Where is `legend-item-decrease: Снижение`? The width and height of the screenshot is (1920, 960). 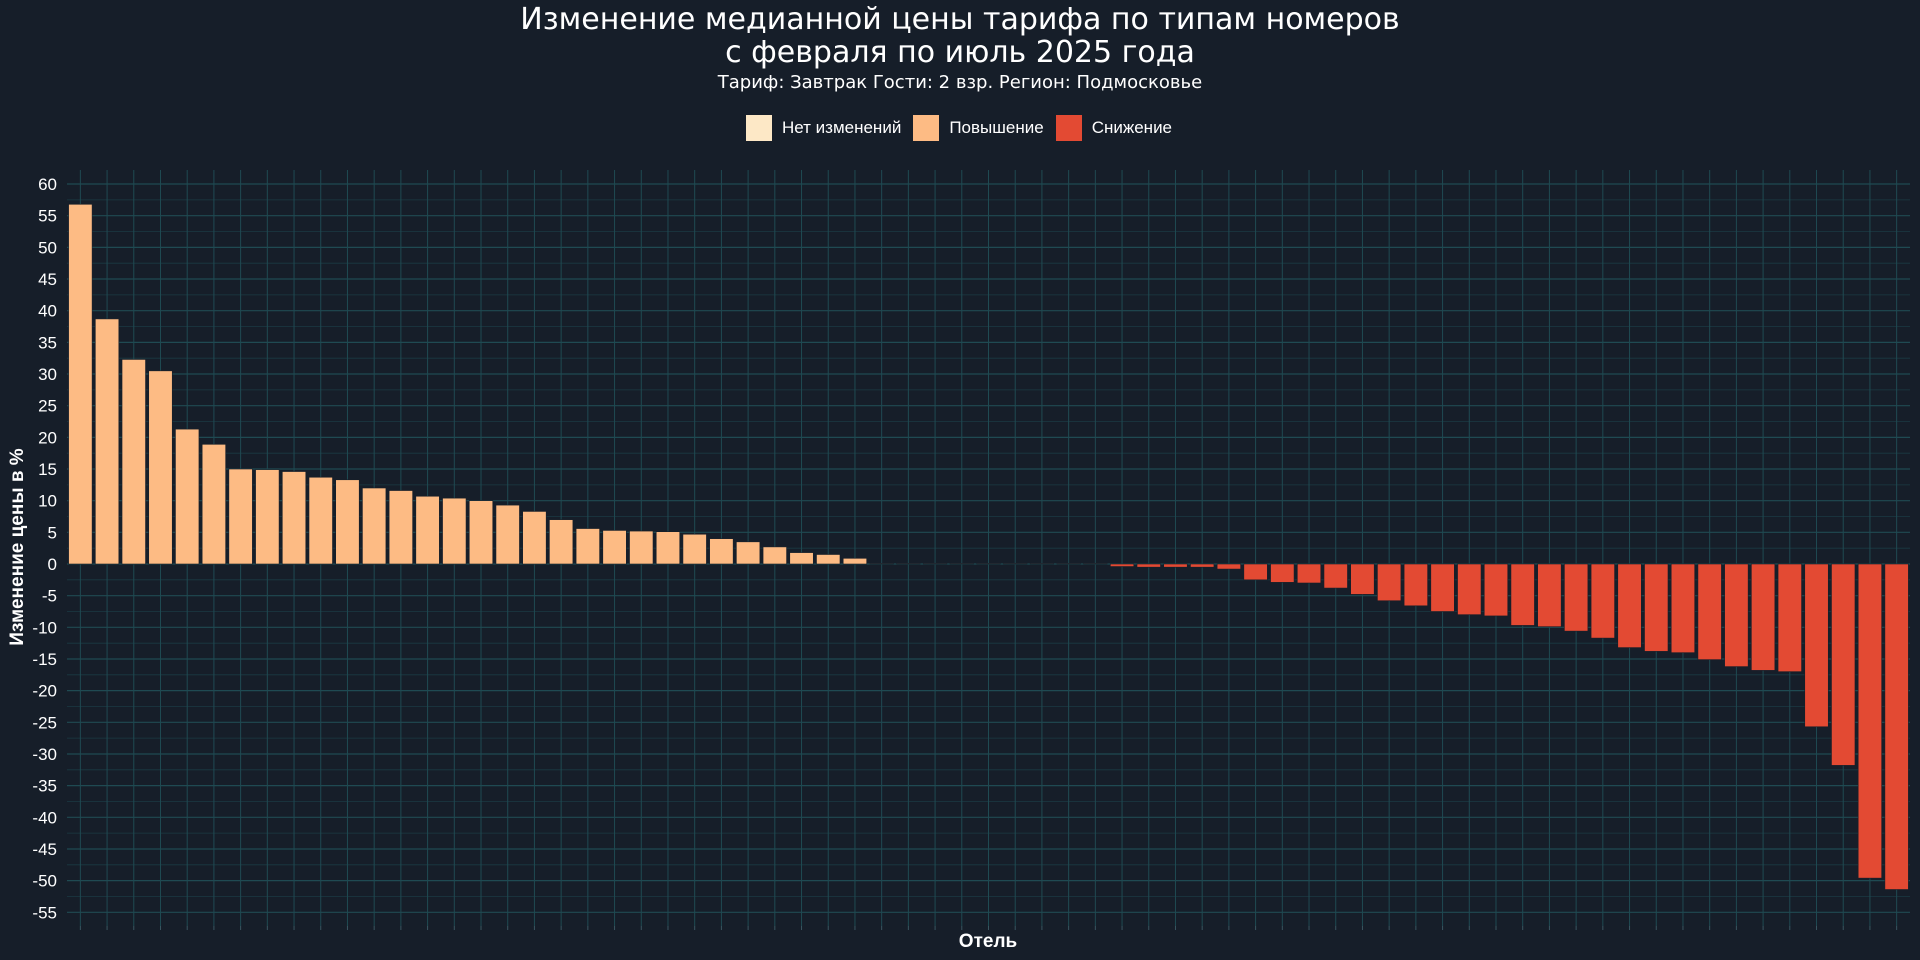 legend-item-decrease: Снижение is located at coordinates (1114, 128).